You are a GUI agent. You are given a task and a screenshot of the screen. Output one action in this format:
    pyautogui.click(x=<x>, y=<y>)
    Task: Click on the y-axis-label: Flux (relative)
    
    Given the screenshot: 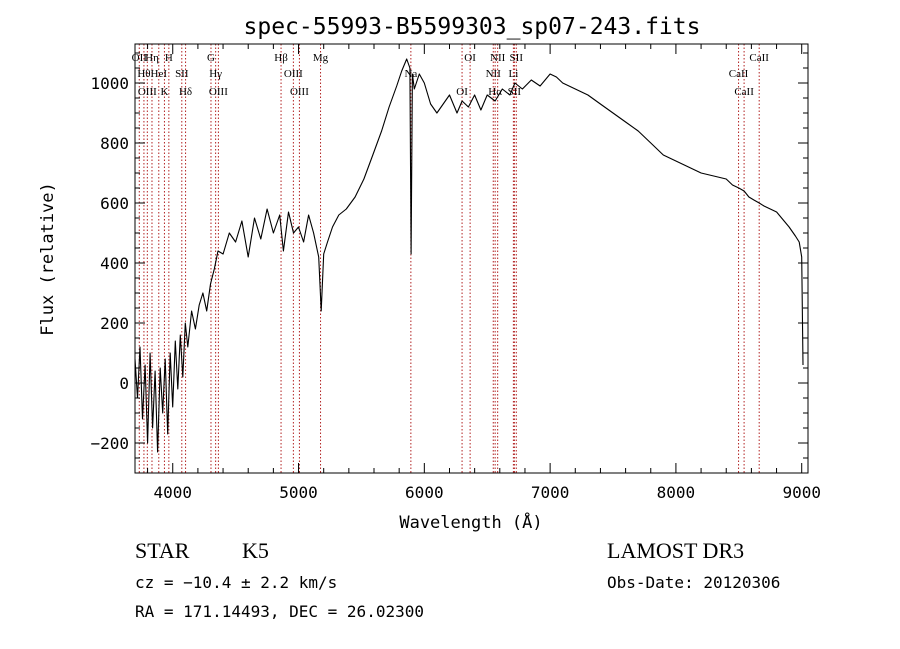 What is the action you would take?
    pyautogui.click(x=48, y=259)
    